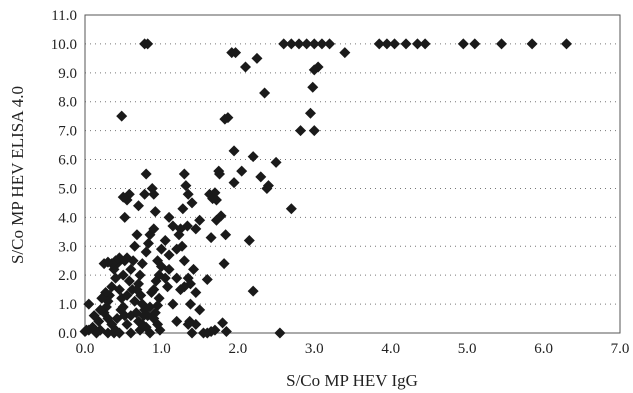  Describe the element at coordinates (67, 334) in the screenshot. I see `y-tick-label: 0.0` at that location.